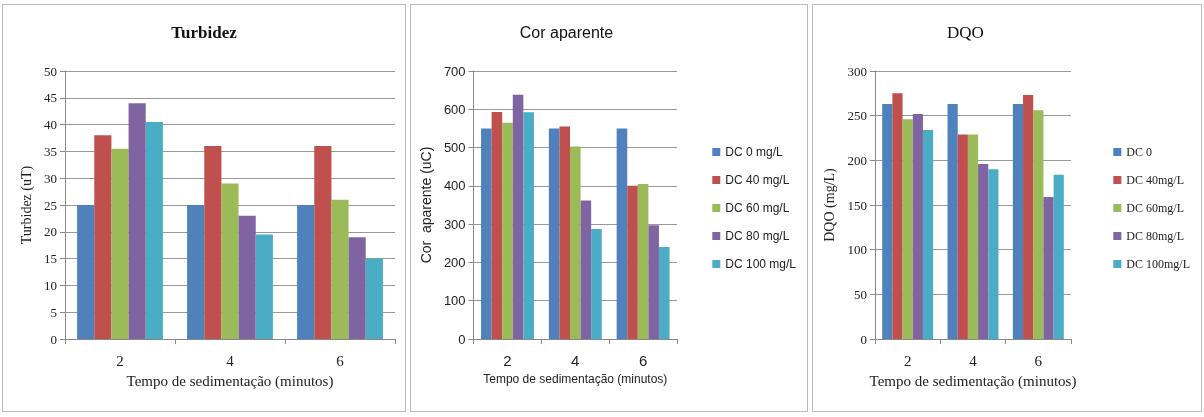  What do you see at coordinates (965, 32) in the screenshot?
I see `chart-title: DQO` at bounding box center [965, 32].